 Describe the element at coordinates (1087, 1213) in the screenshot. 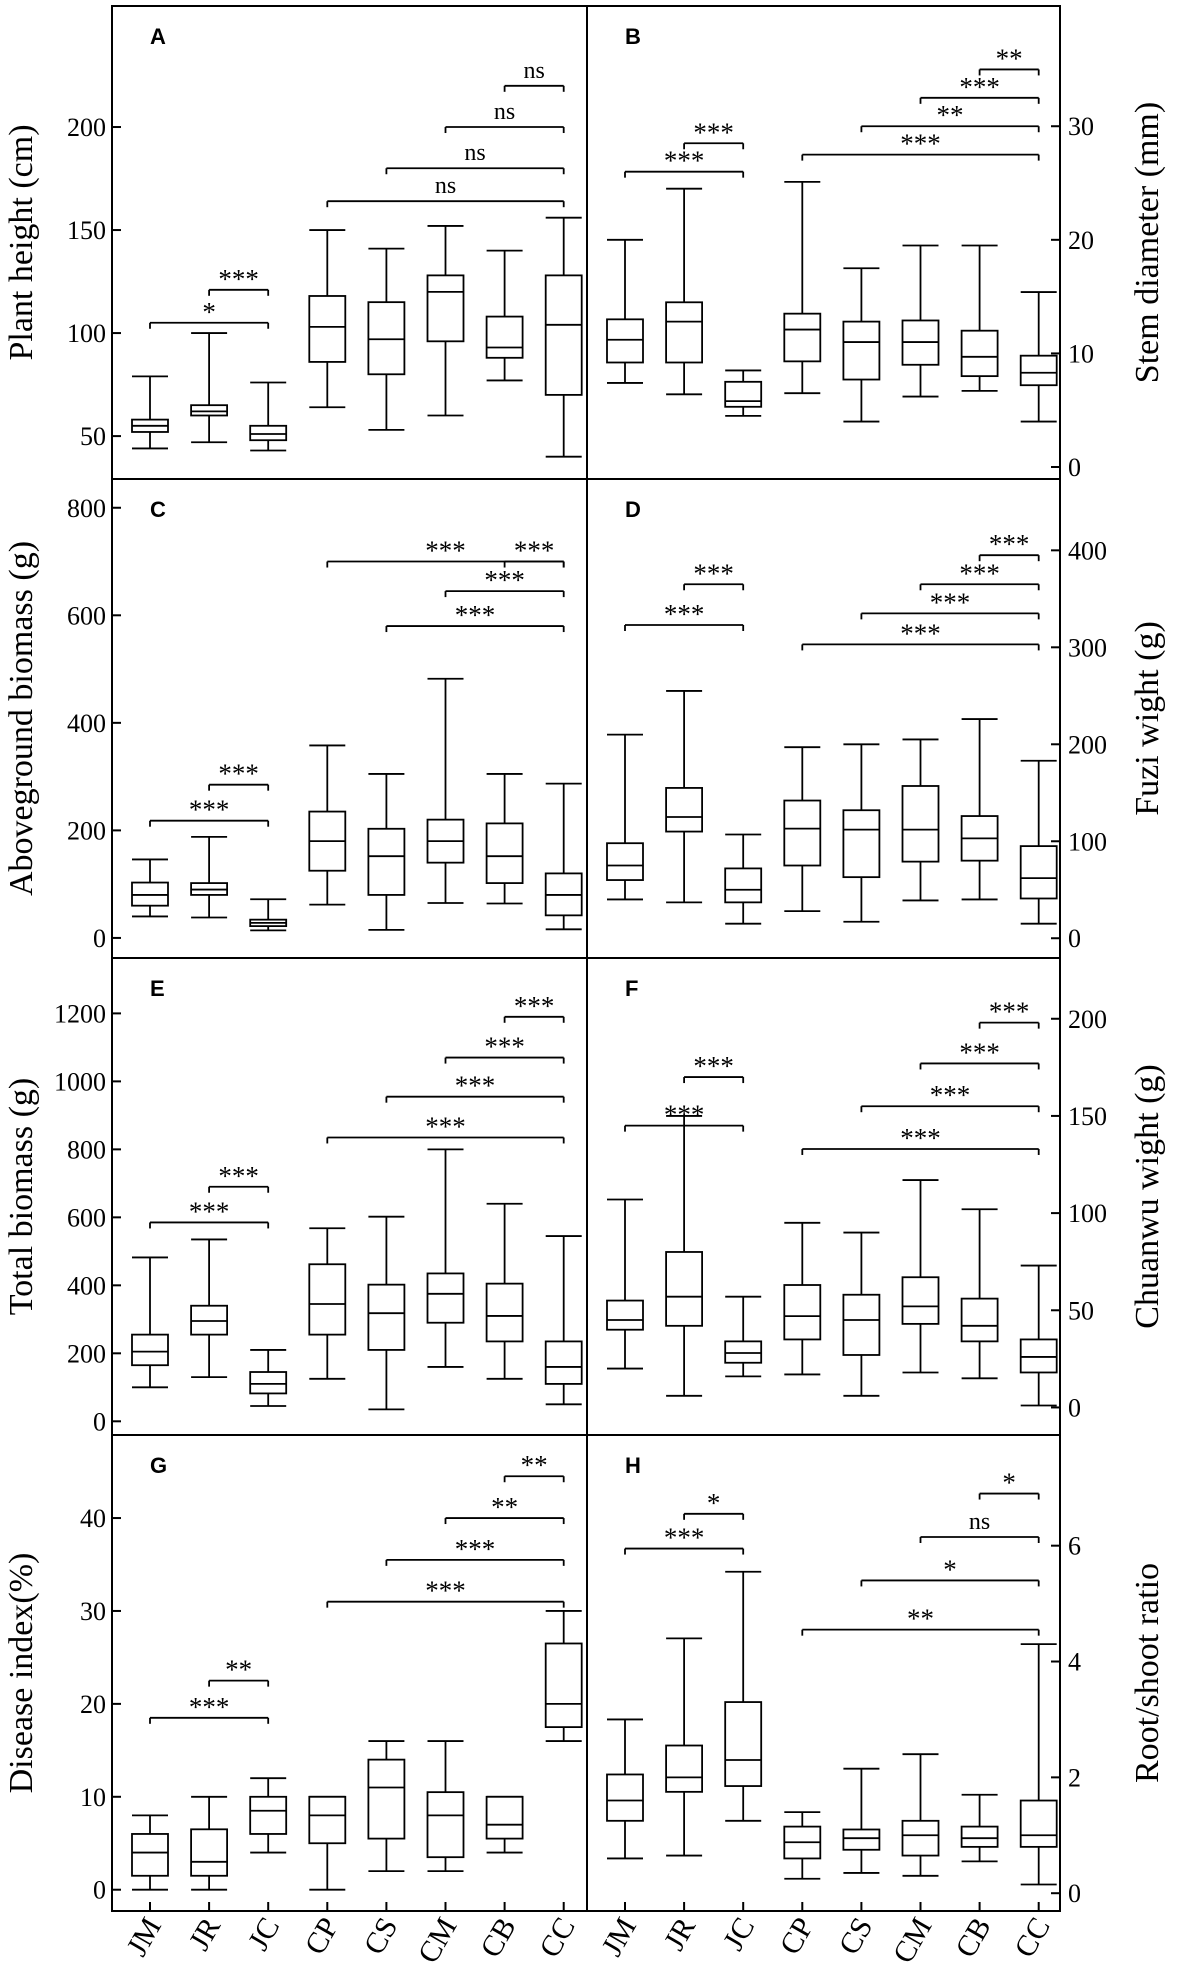

I see `y-tick-label: 100` at that location.